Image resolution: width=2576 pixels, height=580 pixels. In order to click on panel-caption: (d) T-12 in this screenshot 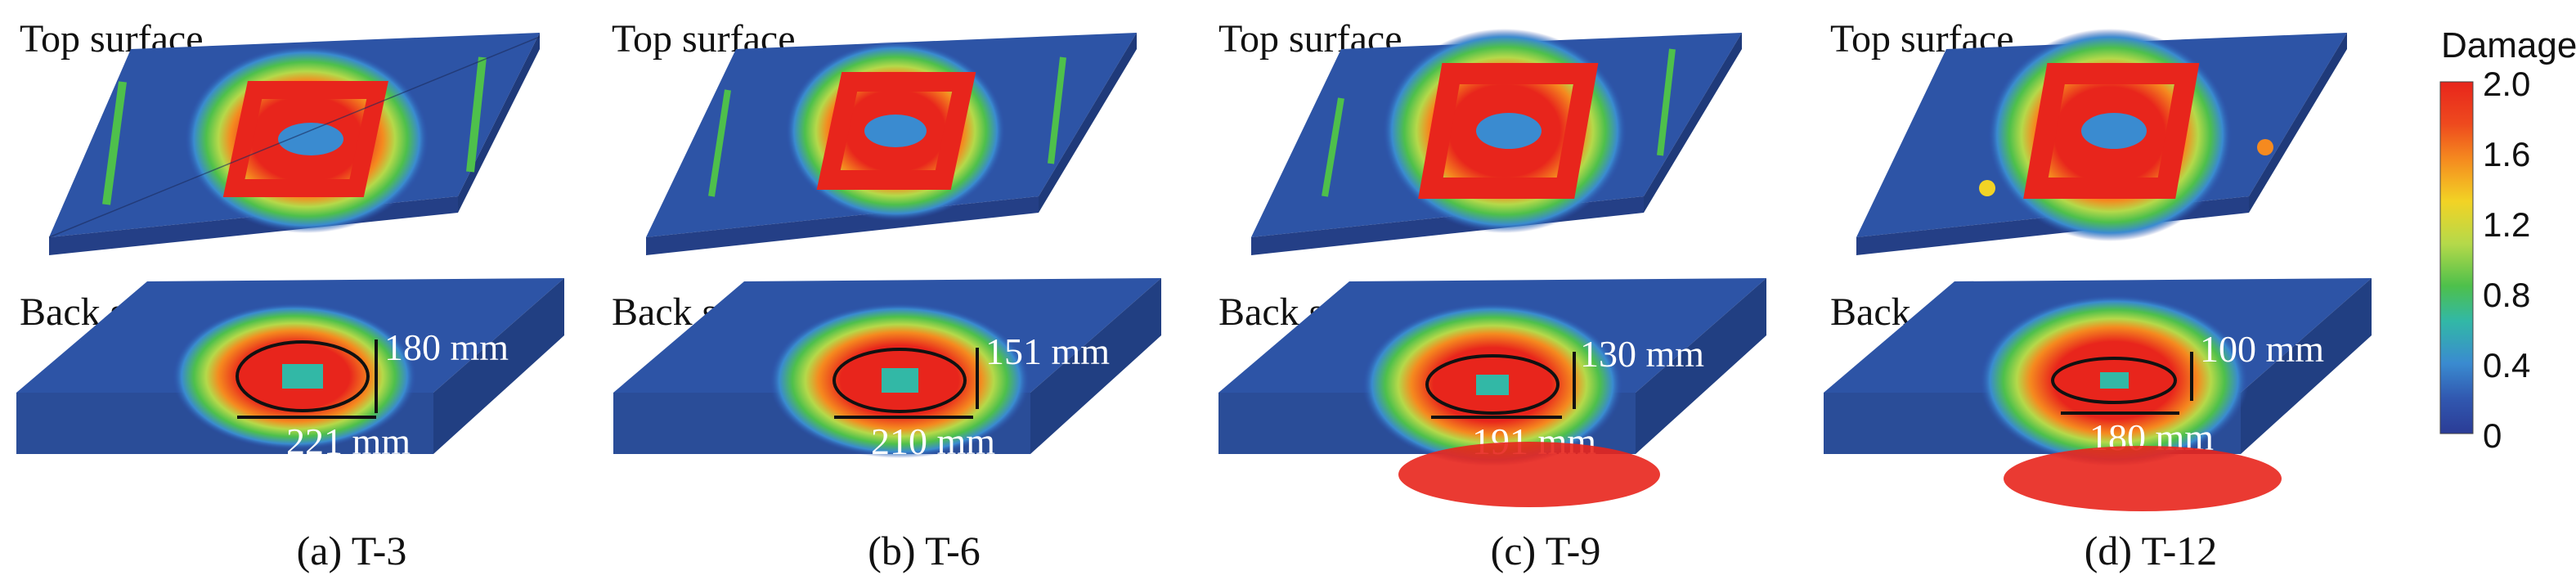, I will do `click(2151, 550)`.